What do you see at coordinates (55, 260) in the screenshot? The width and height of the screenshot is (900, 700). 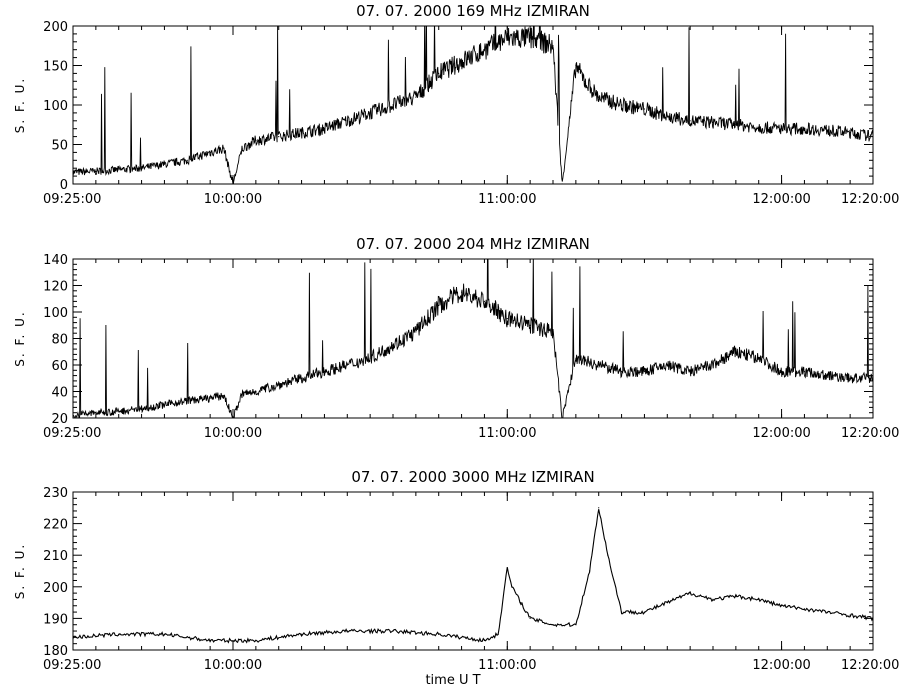 I see `y-tick-label: 140` at bounding box center [55, 260].